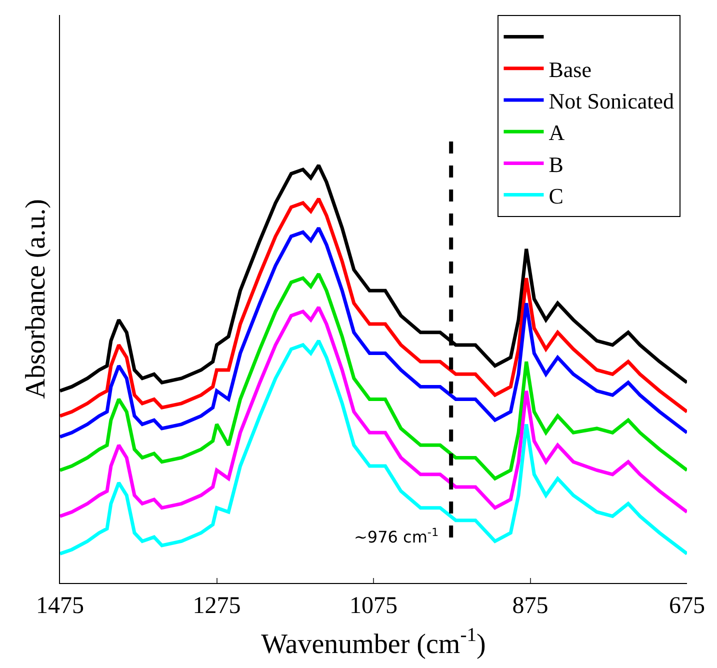 The height and width of the screenshot is (668, 717). Describe the element at coordinates (556, 164) in the screenshot. I see `legend-label: B` at that location.